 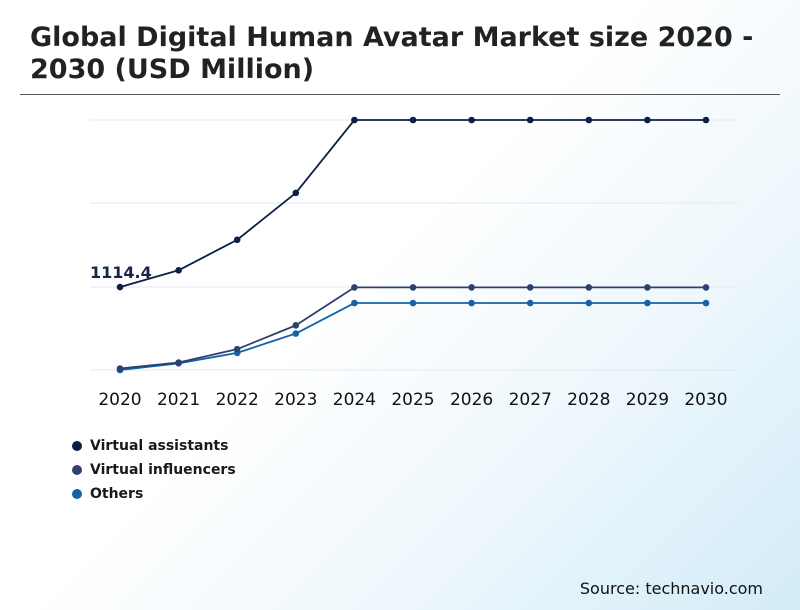 What do you see at coordinates (178, 270) in the screenshot?
I see `data-point-virtual-assistants-2021` at bounding box center [178, 270].